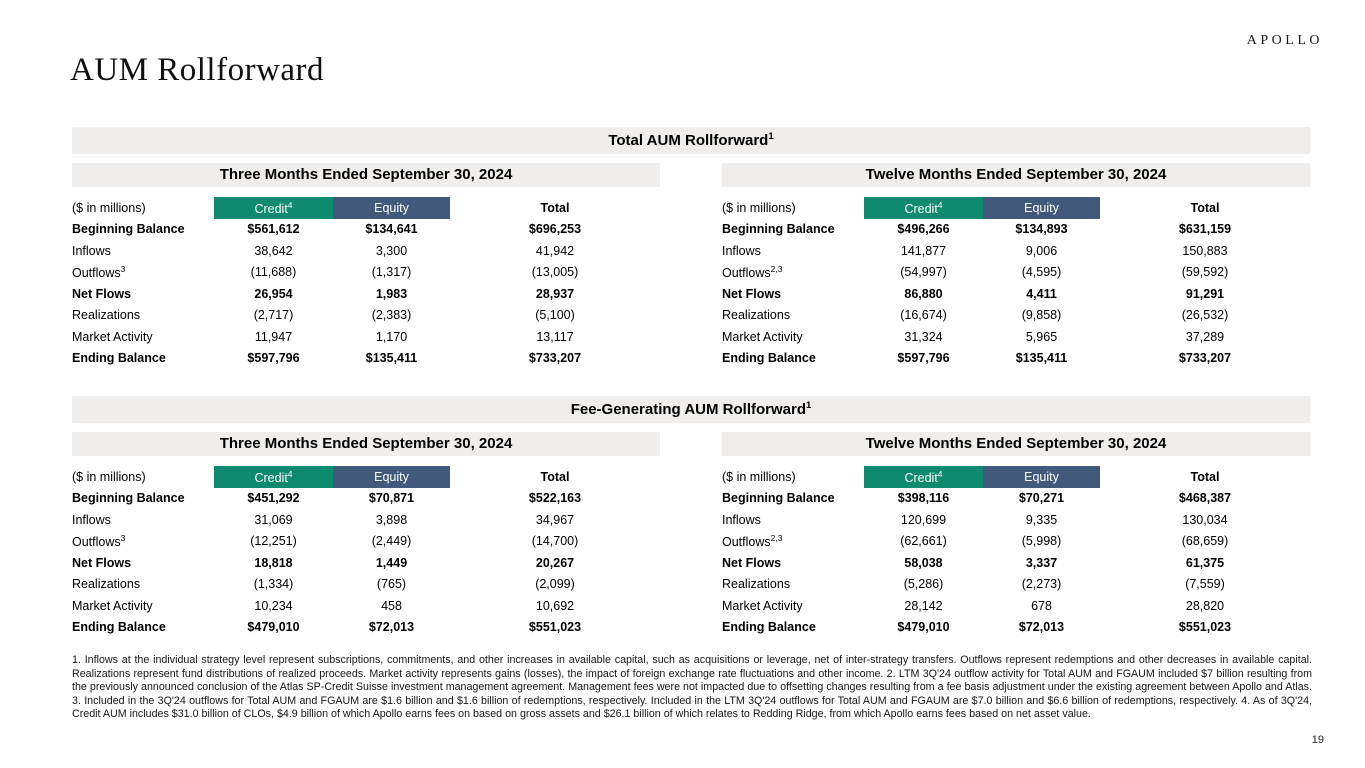 Image resolution: width=1365 pixels, height=768 pixels. Describe the element at coordinates (366, 585) in the screenshot. I see `table-row: Realizations (1,334) (765) (2,099)` at that location.